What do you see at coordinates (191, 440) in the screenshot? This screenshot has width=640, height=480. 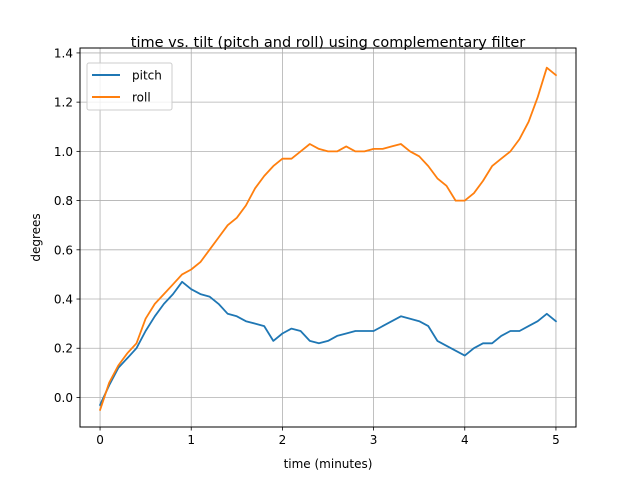 I see `x-tick-label: 1` at bounding box center [191, 440].